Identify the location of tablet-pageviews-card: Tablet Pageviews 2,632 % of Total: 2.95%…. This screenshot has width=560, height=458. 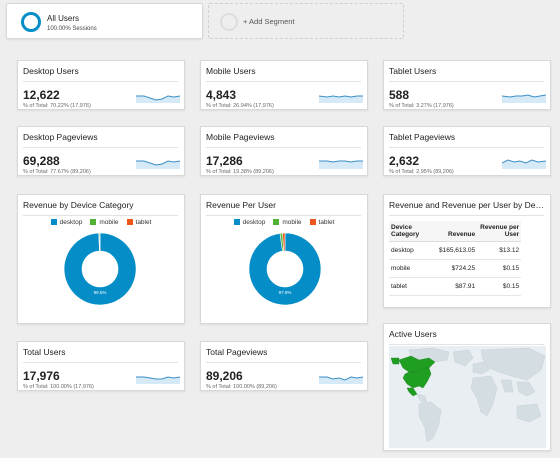
(467, 151).